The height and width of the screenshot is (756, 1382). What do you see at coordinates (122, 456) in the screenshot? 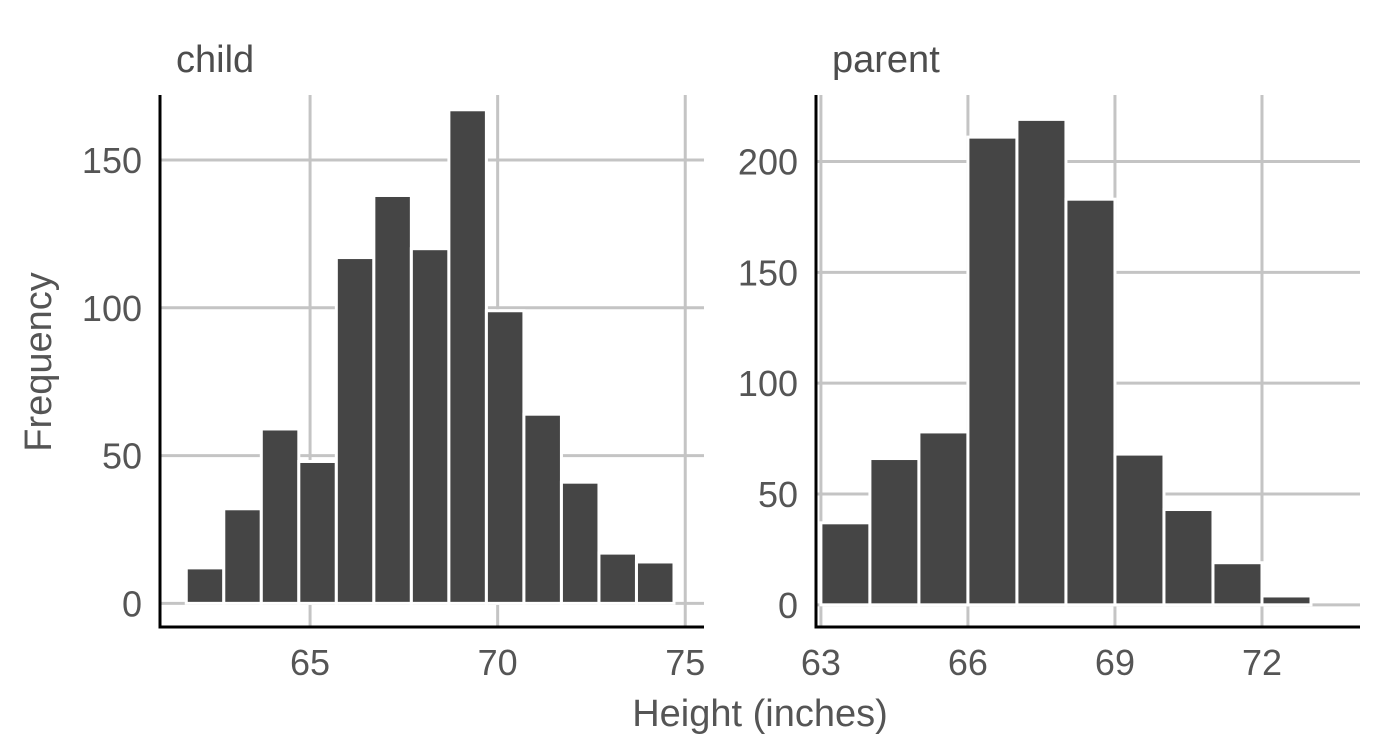
I see `child-y-tick-label: 50` at bounding box center [122, 456].